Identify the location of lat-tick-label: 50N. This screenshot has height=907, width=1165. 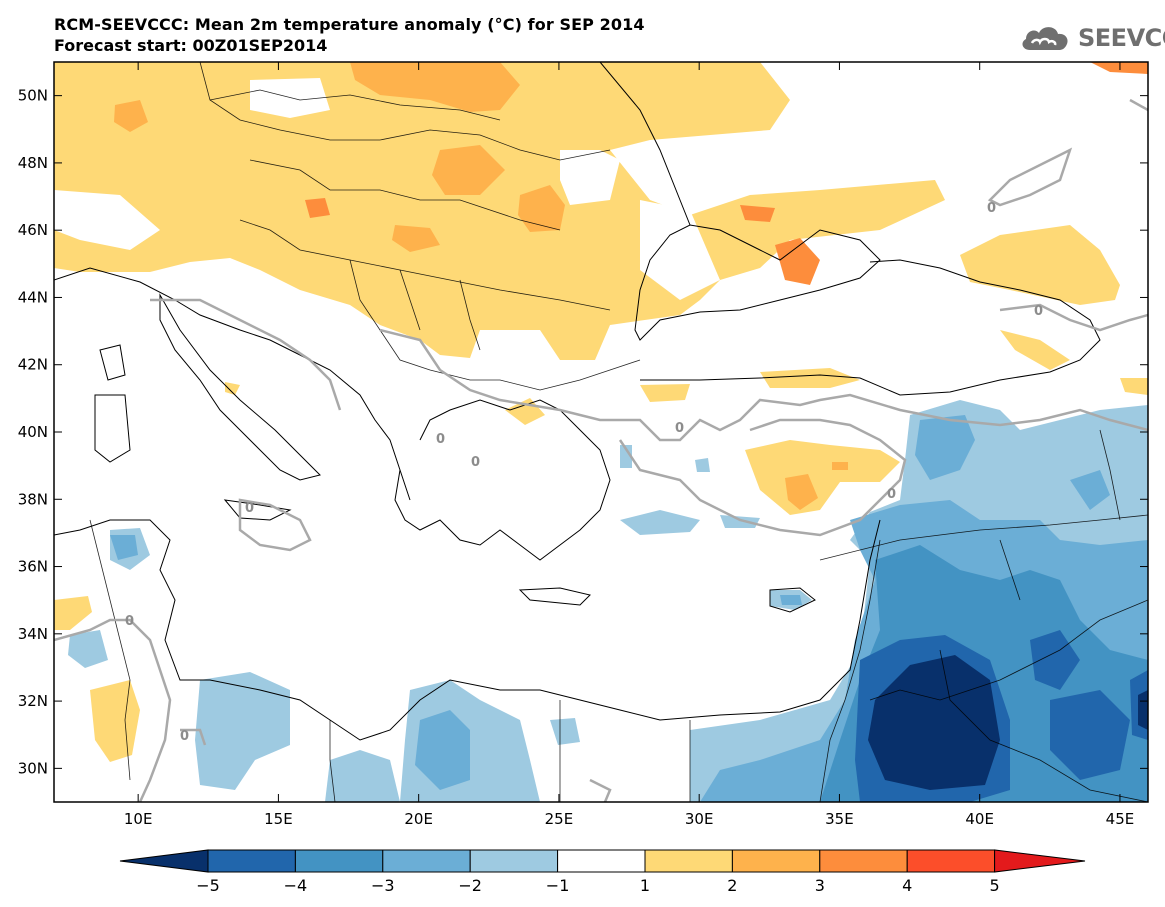
(33, 96).